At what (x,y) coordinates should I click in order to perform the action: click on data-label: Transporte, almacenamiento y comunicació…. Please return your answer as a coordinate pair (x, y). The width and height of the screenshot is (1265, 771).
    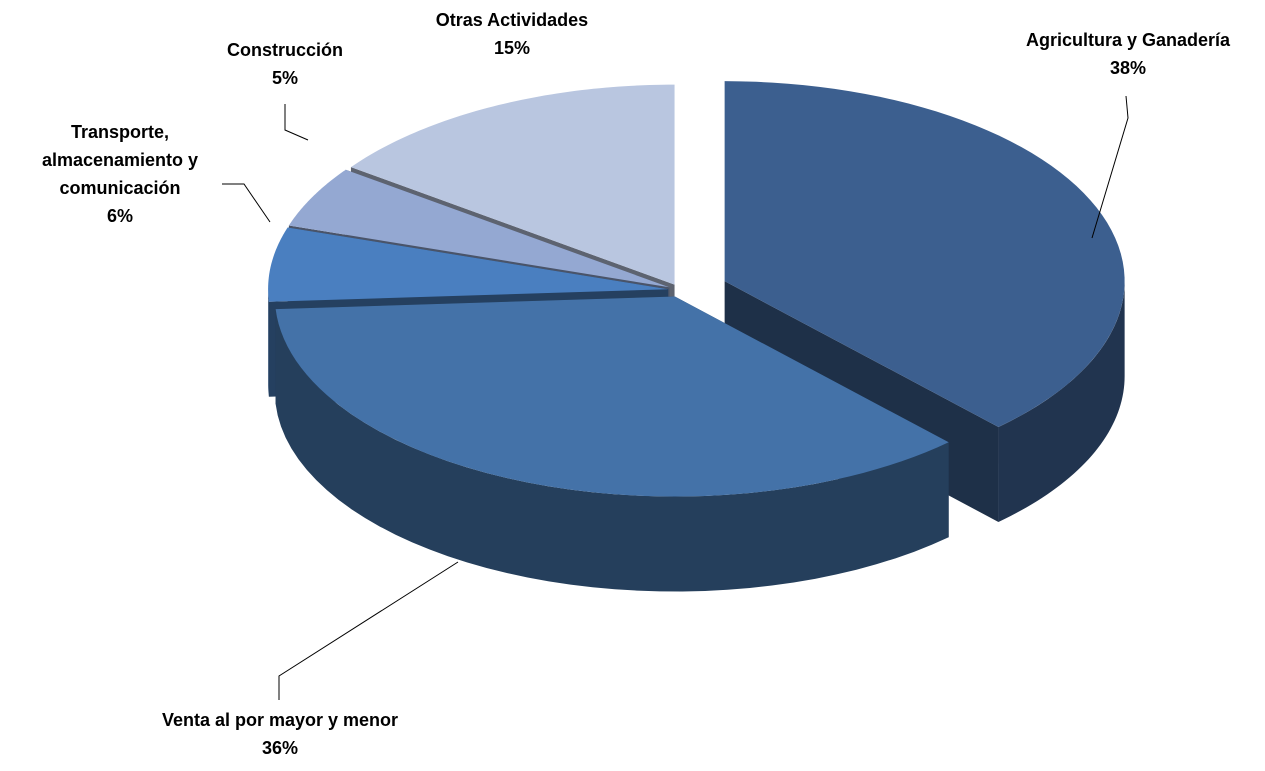
    Looking at the image, I should click on (120, 174).